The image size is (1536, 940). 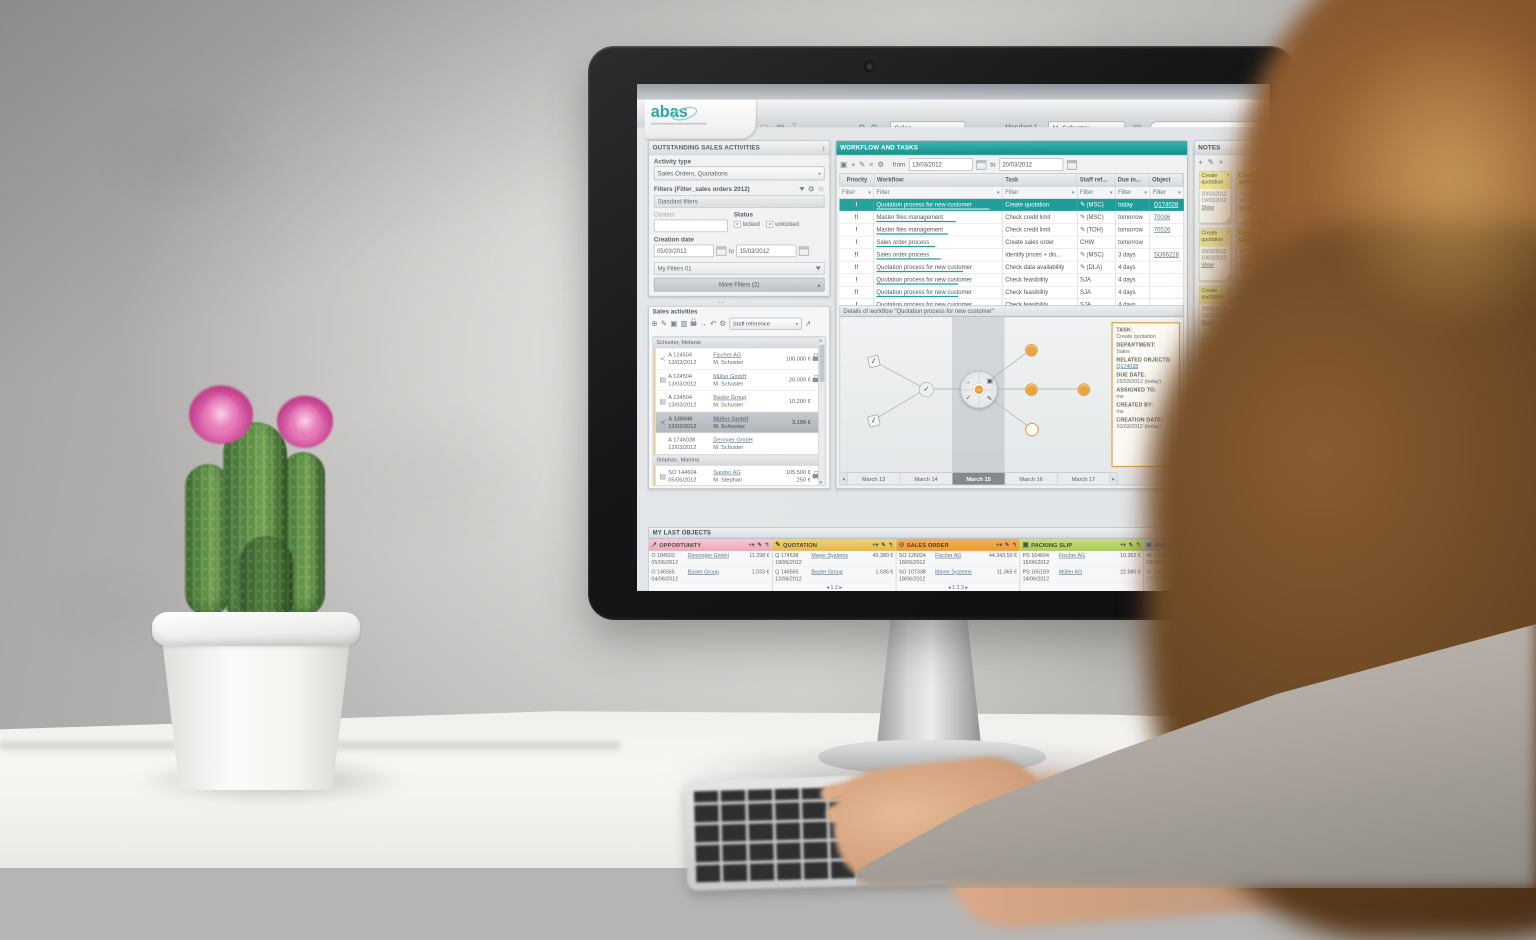 What do you see at coordinates (727, 472) in the screenshot?
I see `customer-link: Sander AG` at bounding box center [727, 472].